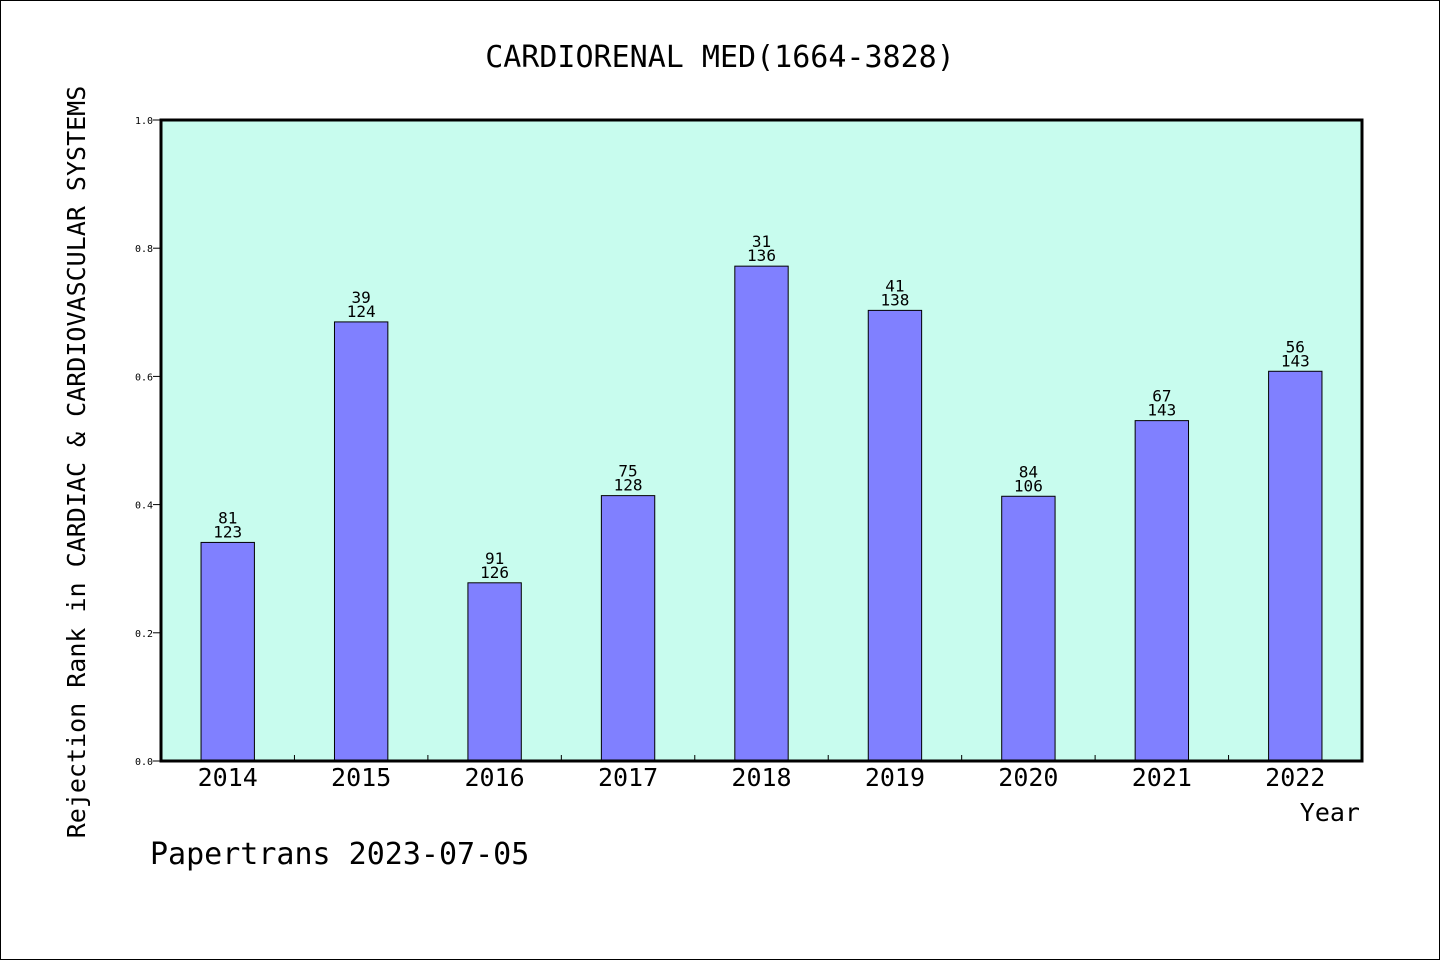 The width and height of the screenshot is (1440, 964). I want to click on x-tick-label: 2022, so click(1295, 777).